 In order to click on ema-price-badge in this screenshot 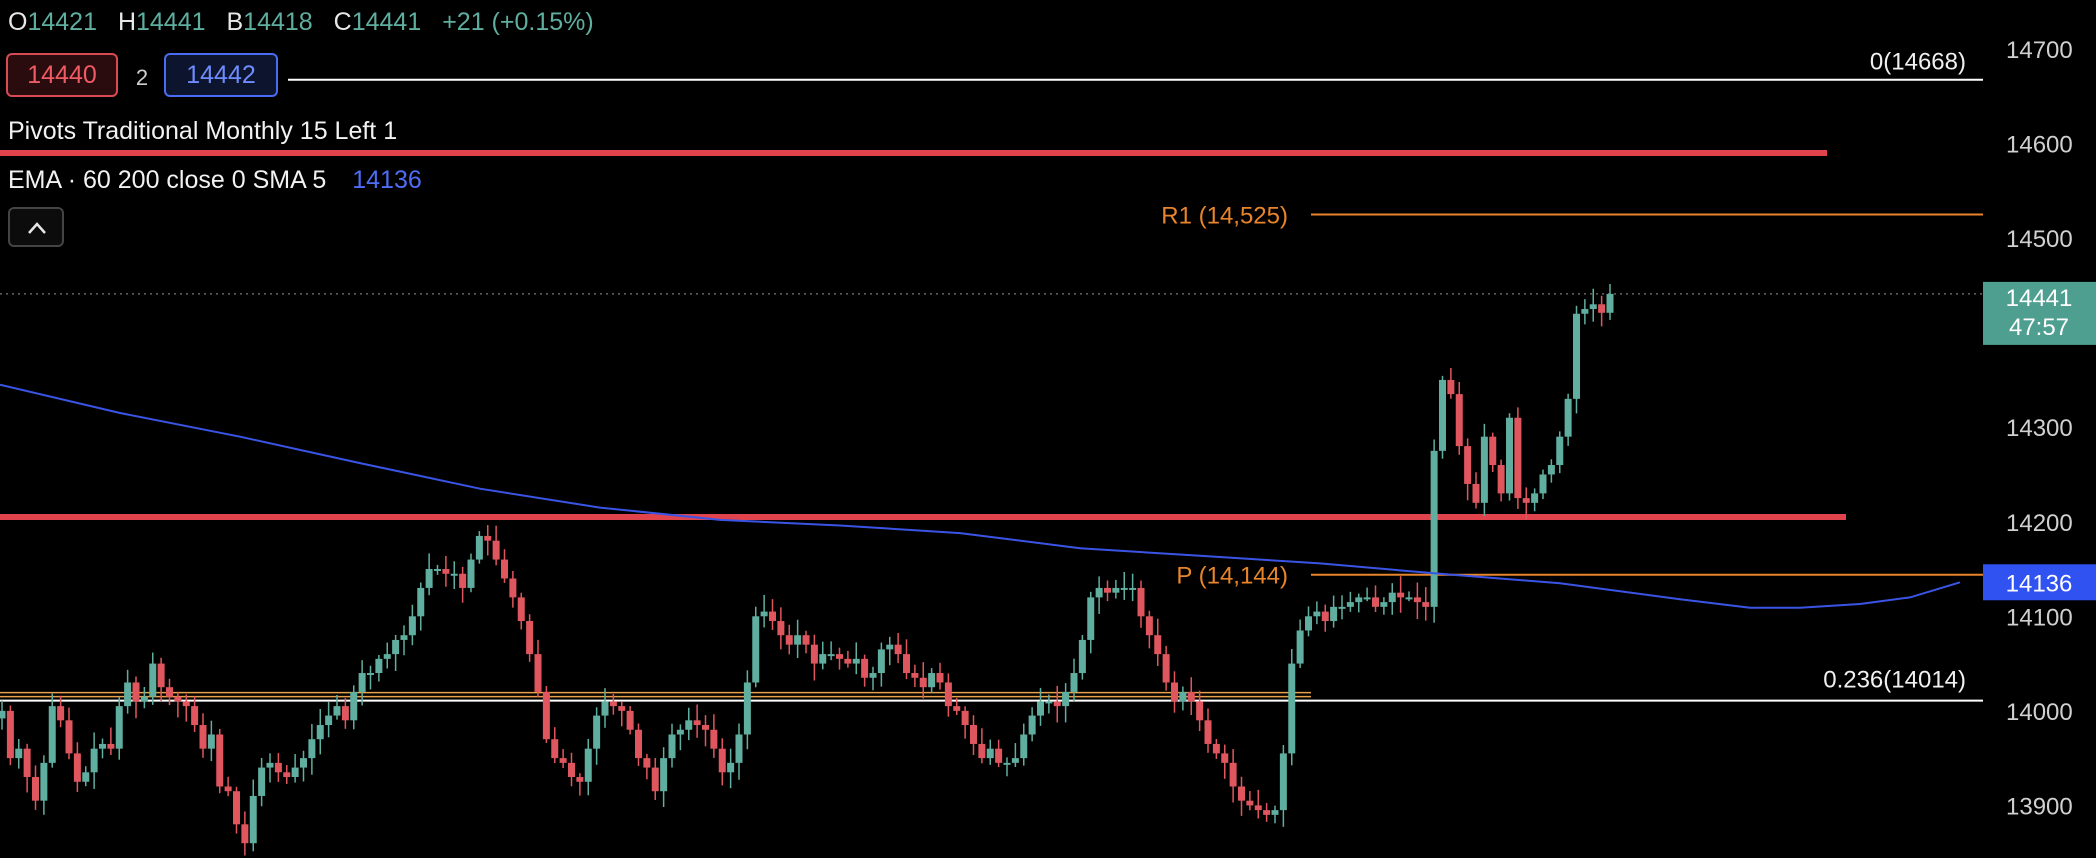, I will do `click(2039, 582)`.